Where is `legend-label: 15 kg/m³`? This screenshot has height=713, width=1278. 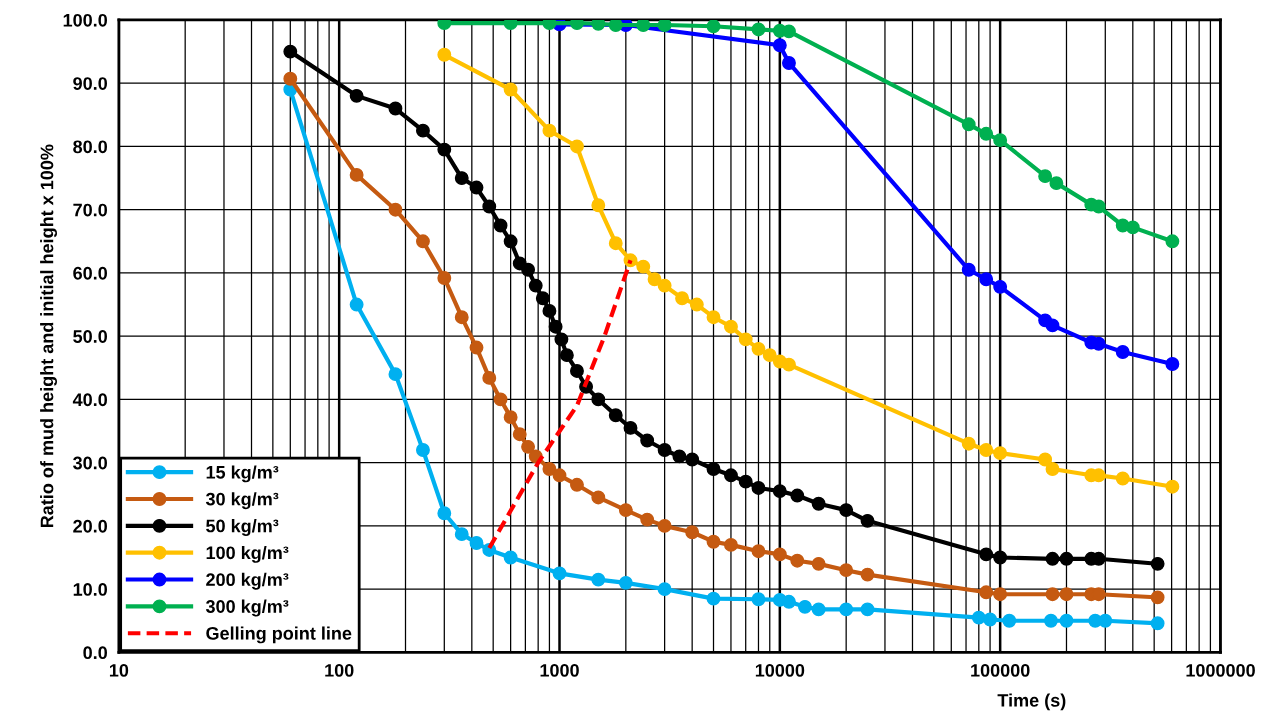
legend-label: 15 kg/m³ is located at coordinates (242, 474).